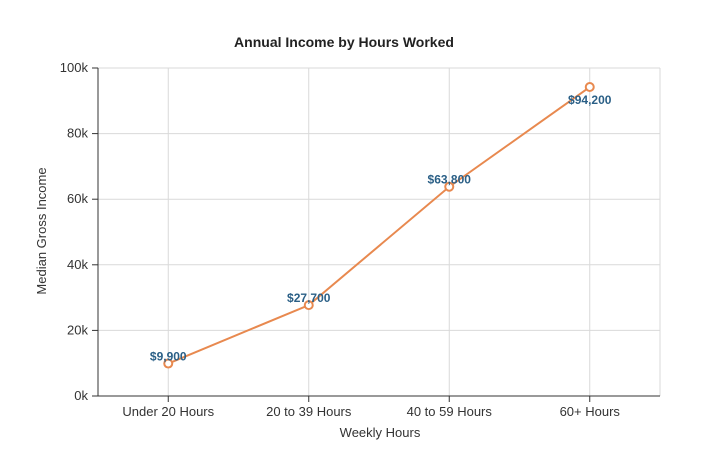  What do you see at coordinates (77, 198) in the screenshot?
I see `y-tick-label: 60k` at bounding box center [77, 198].